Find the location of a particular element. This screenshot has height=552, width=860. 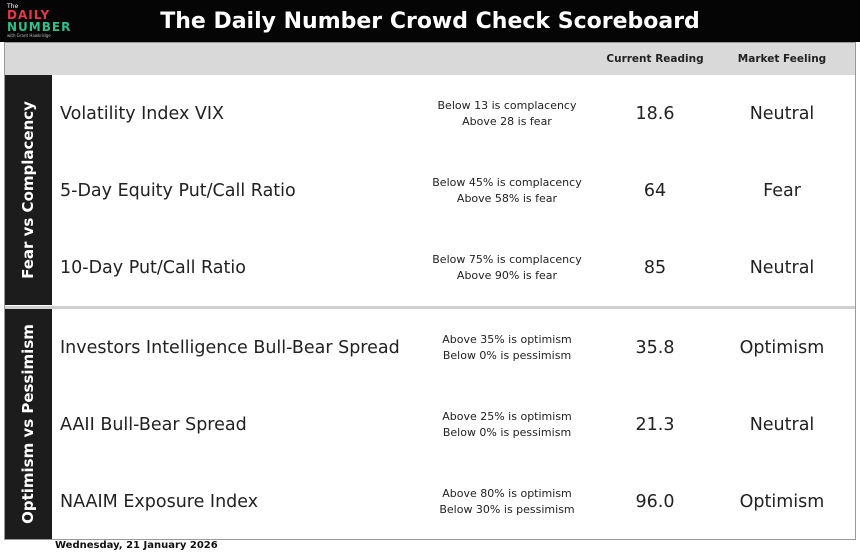

title: The Daily Number Crowd Check Scoreboard is located at coordinates (430, 21).